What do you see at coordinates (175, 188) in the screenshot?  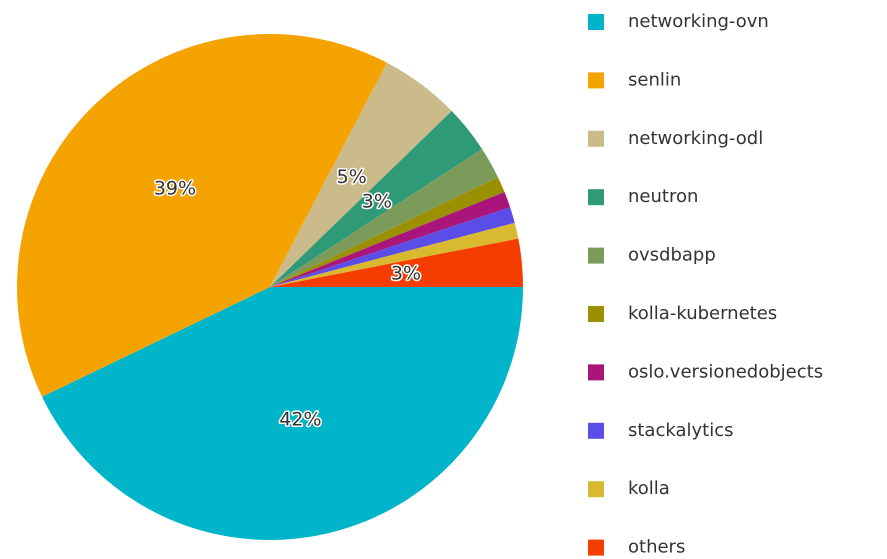 I see `slice-label: 39%` at bounding box center [175, 188].